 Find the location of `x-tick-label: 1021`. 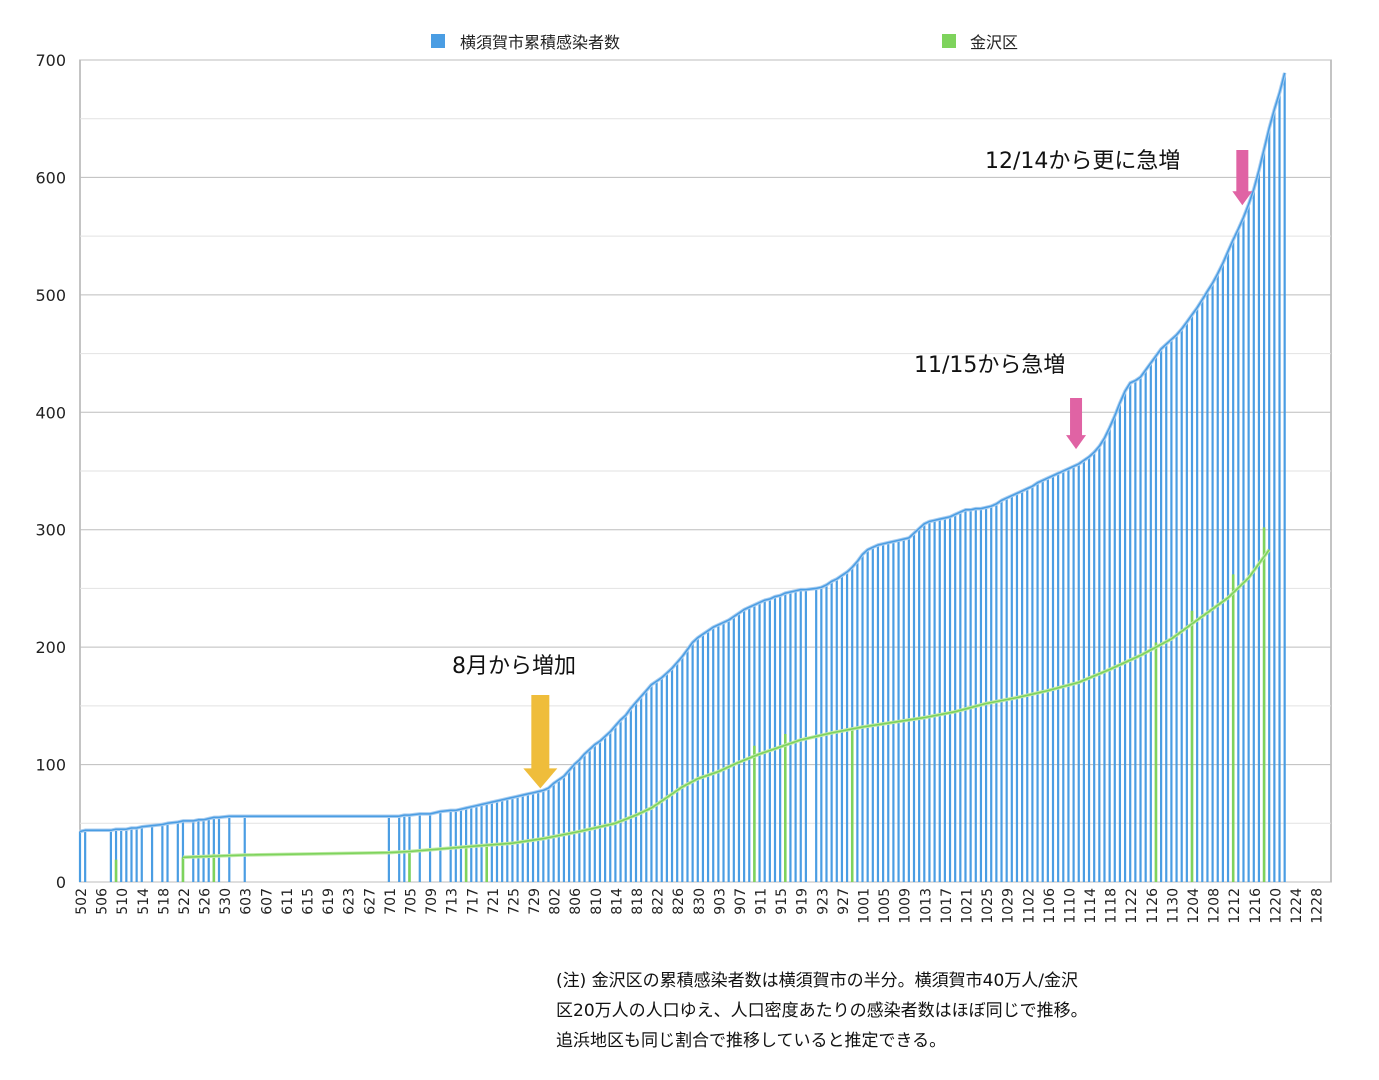

x-tick-label: 1021 is located at coordinates (967, 906).